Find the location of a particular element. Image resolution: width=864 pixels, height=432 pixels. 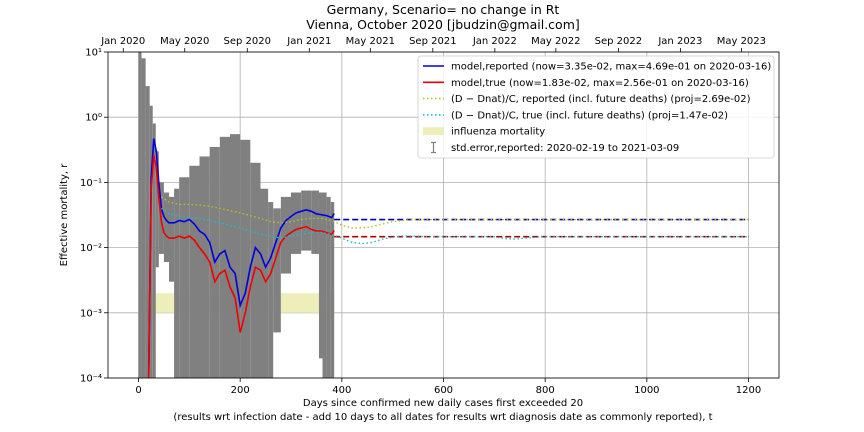

x-tick-label: 0 is located at coordinates (138, 390).